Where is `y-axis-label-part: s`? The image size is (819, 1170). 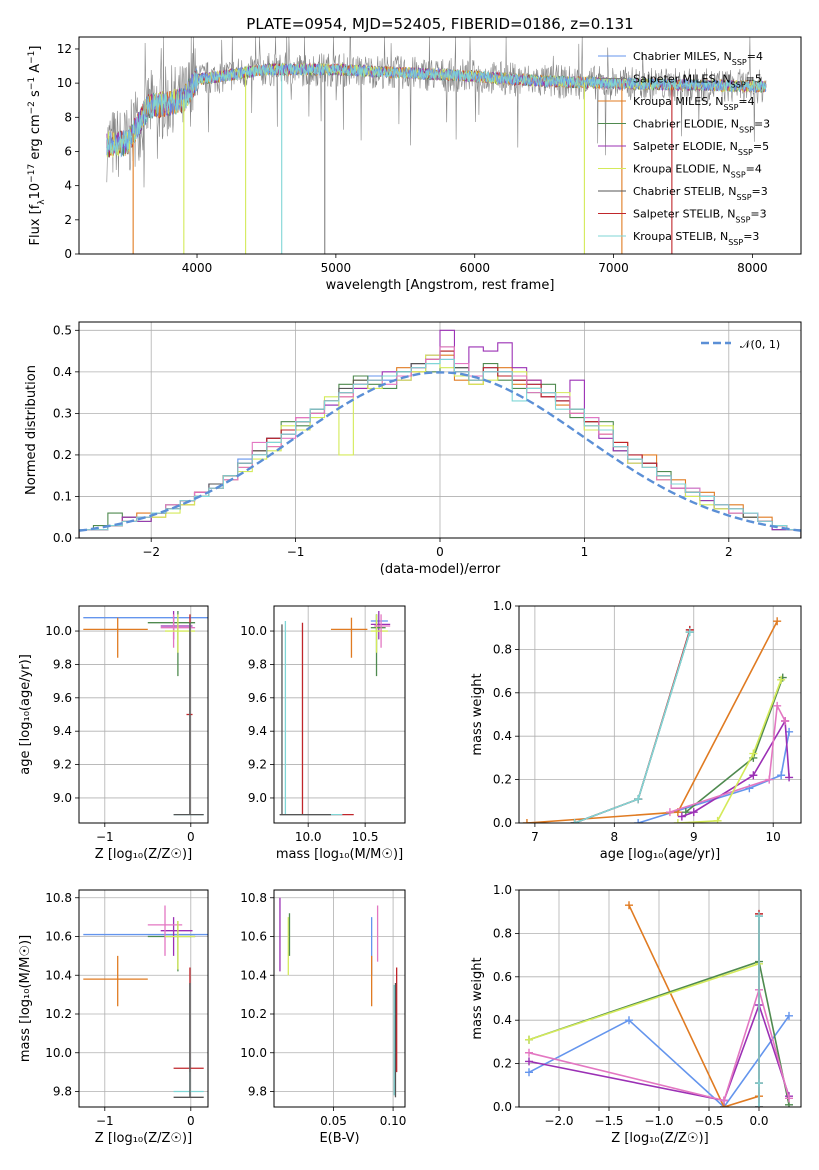
y-axis-label-part: s is located at coordinates (35, 95).